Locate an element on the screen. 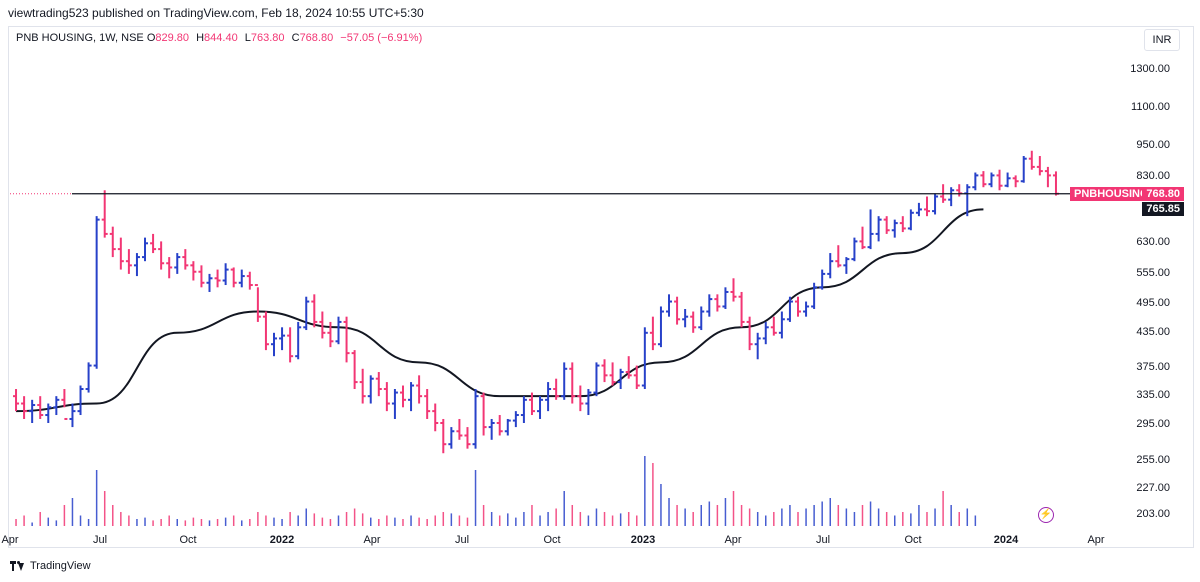  tradingview-logo-icon is located at coordinates (18, 566).